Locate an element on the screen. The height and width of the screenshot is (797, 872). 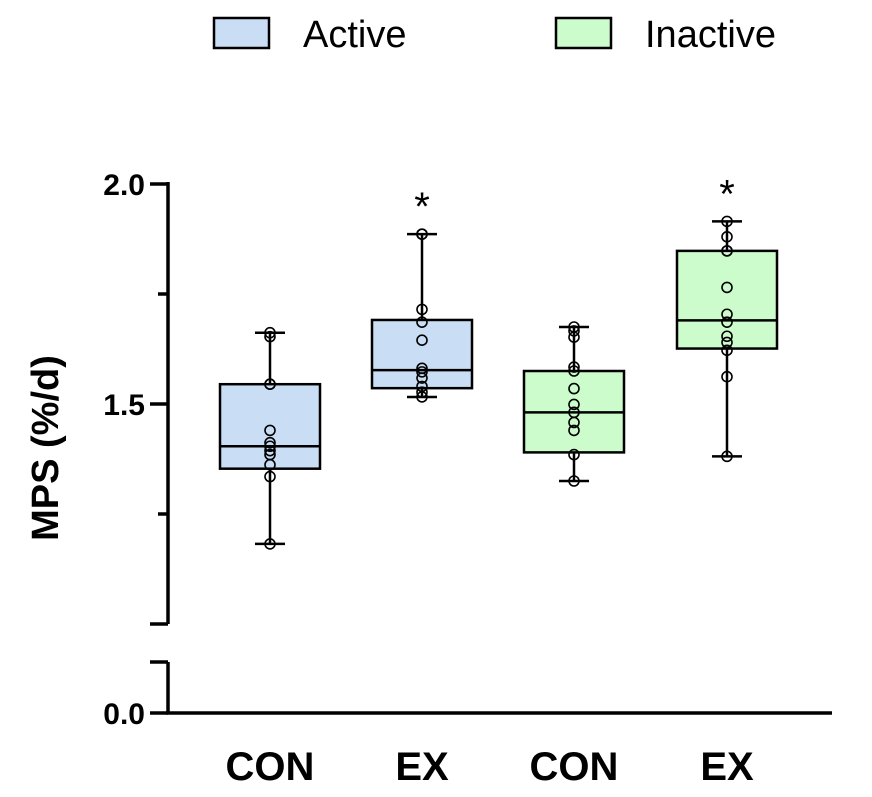
box-group-2: * is located at coordinates (422, 294).